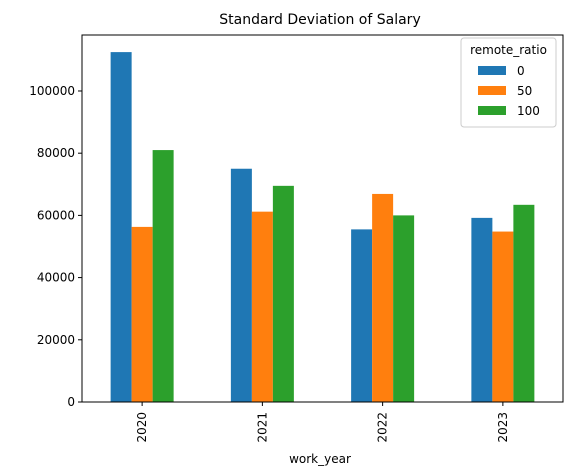 Image resolution: width=578 pixels, height=476 pixels. What do you see at coordinates (56, 153) in the screenshot?
I see `y-tick-label: 80000` at bounding box center [56, 153].